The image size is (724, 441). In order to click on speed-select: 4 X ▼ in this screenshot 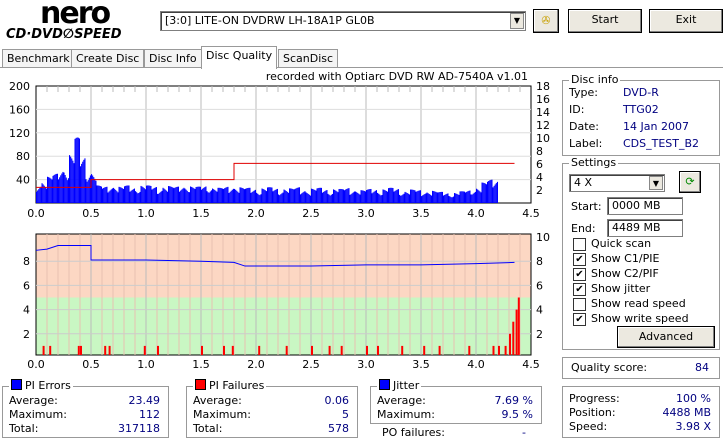, I will do `click(617, 183)`.